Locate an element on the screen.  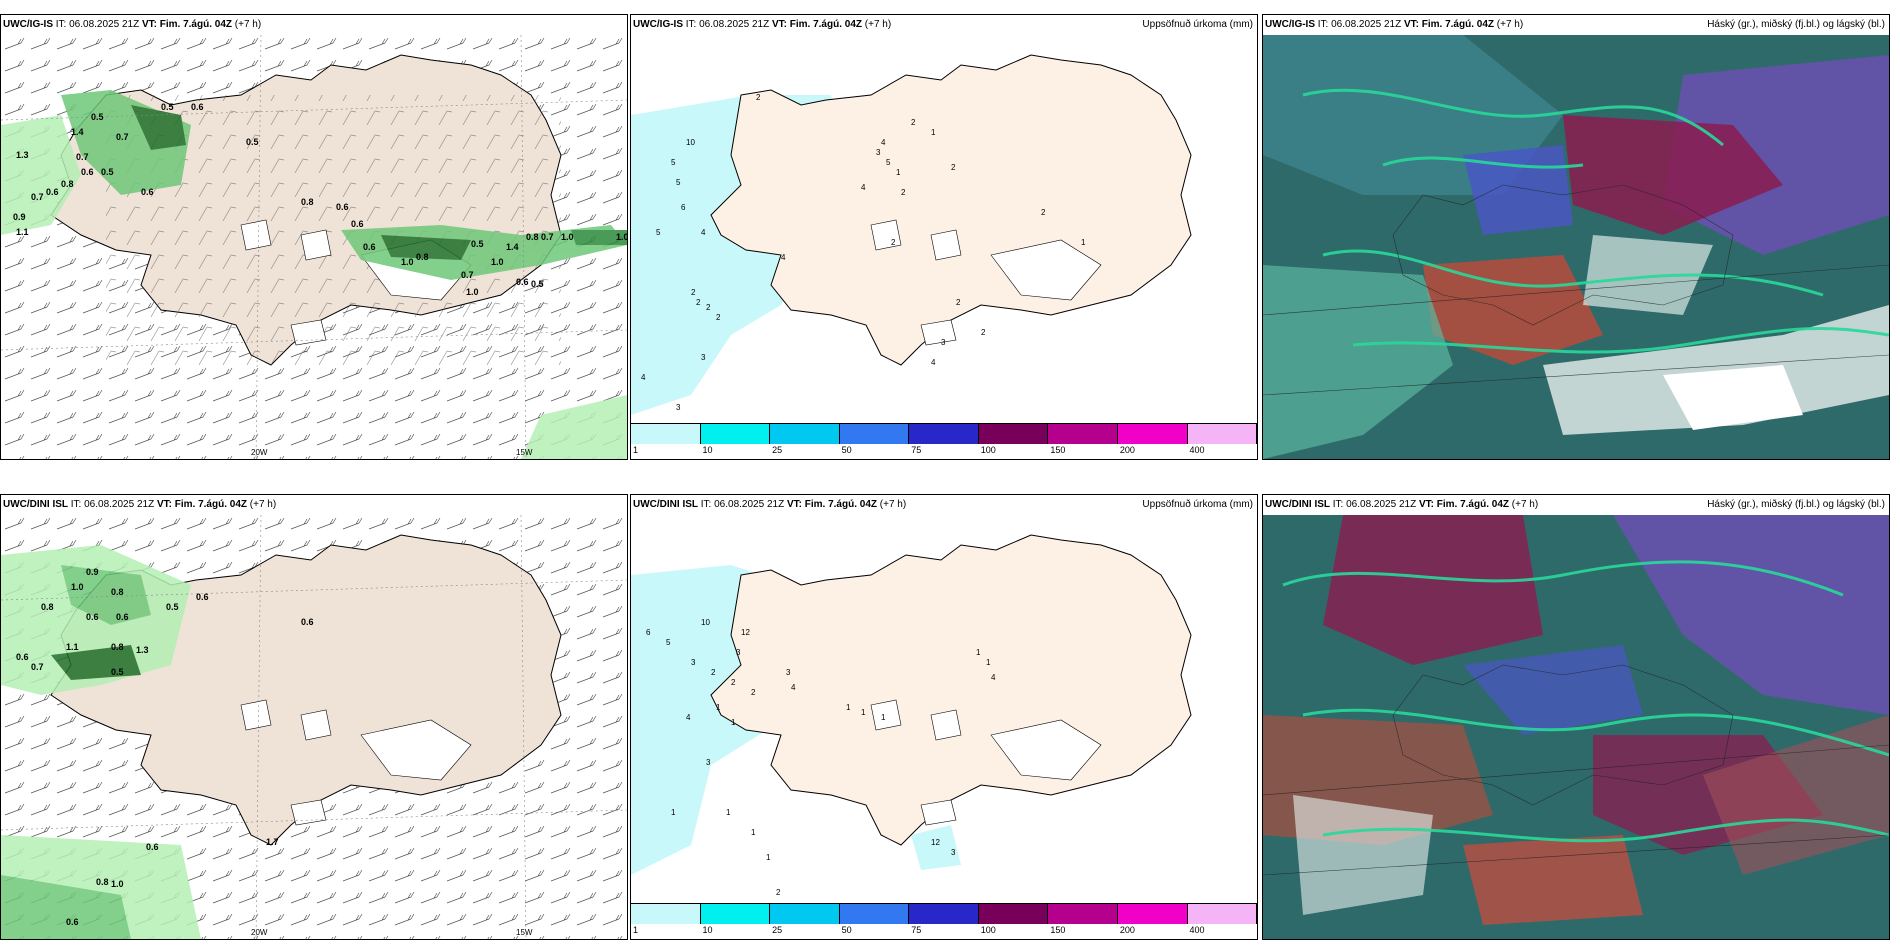
legend-tick-label: 100 is located at coordinates (988, 930).